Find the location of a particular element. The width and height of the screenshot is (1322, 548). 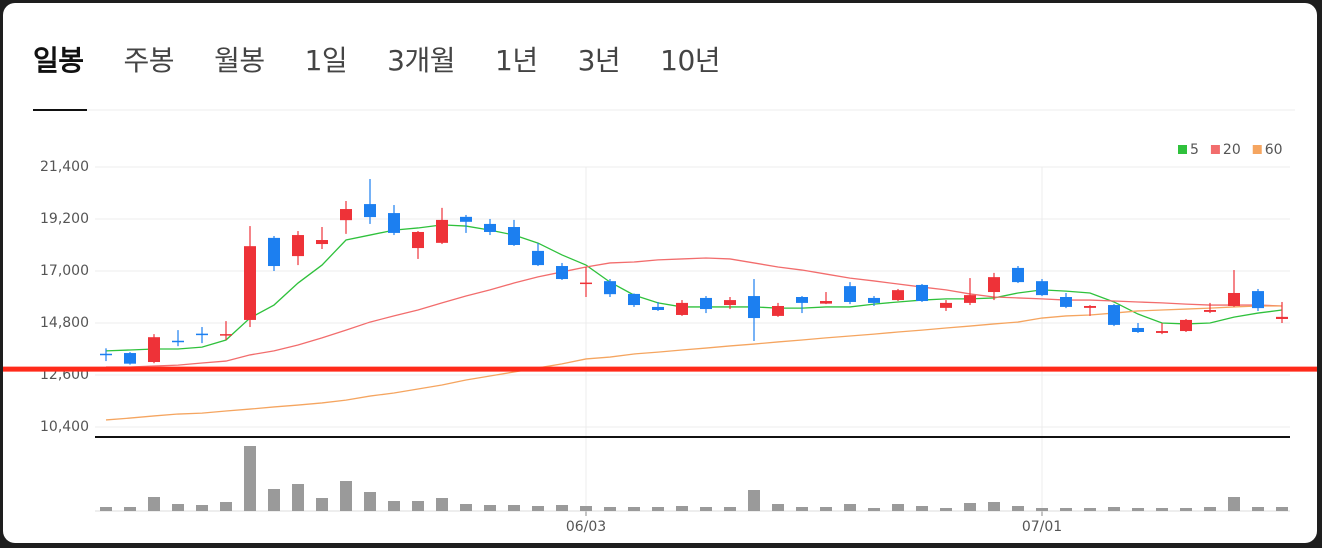

period-tabs: 일봉 주봉 월봉 1일 3개월 1년 3년 10년 is located at coordinates (396, 64).